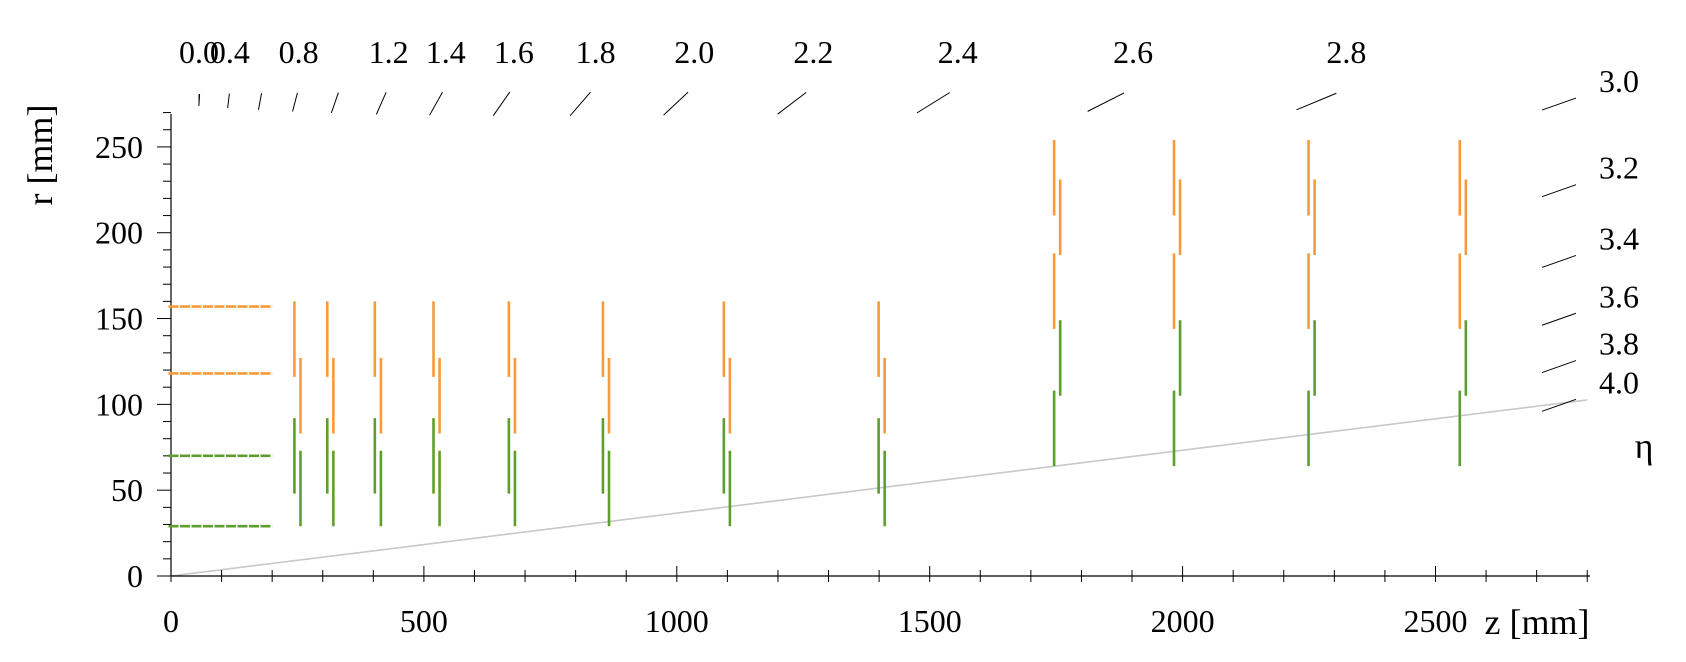  Describe the element at coordinates (677, 621) in the screenshot. I see `x-tick-label: 1000` at that location.